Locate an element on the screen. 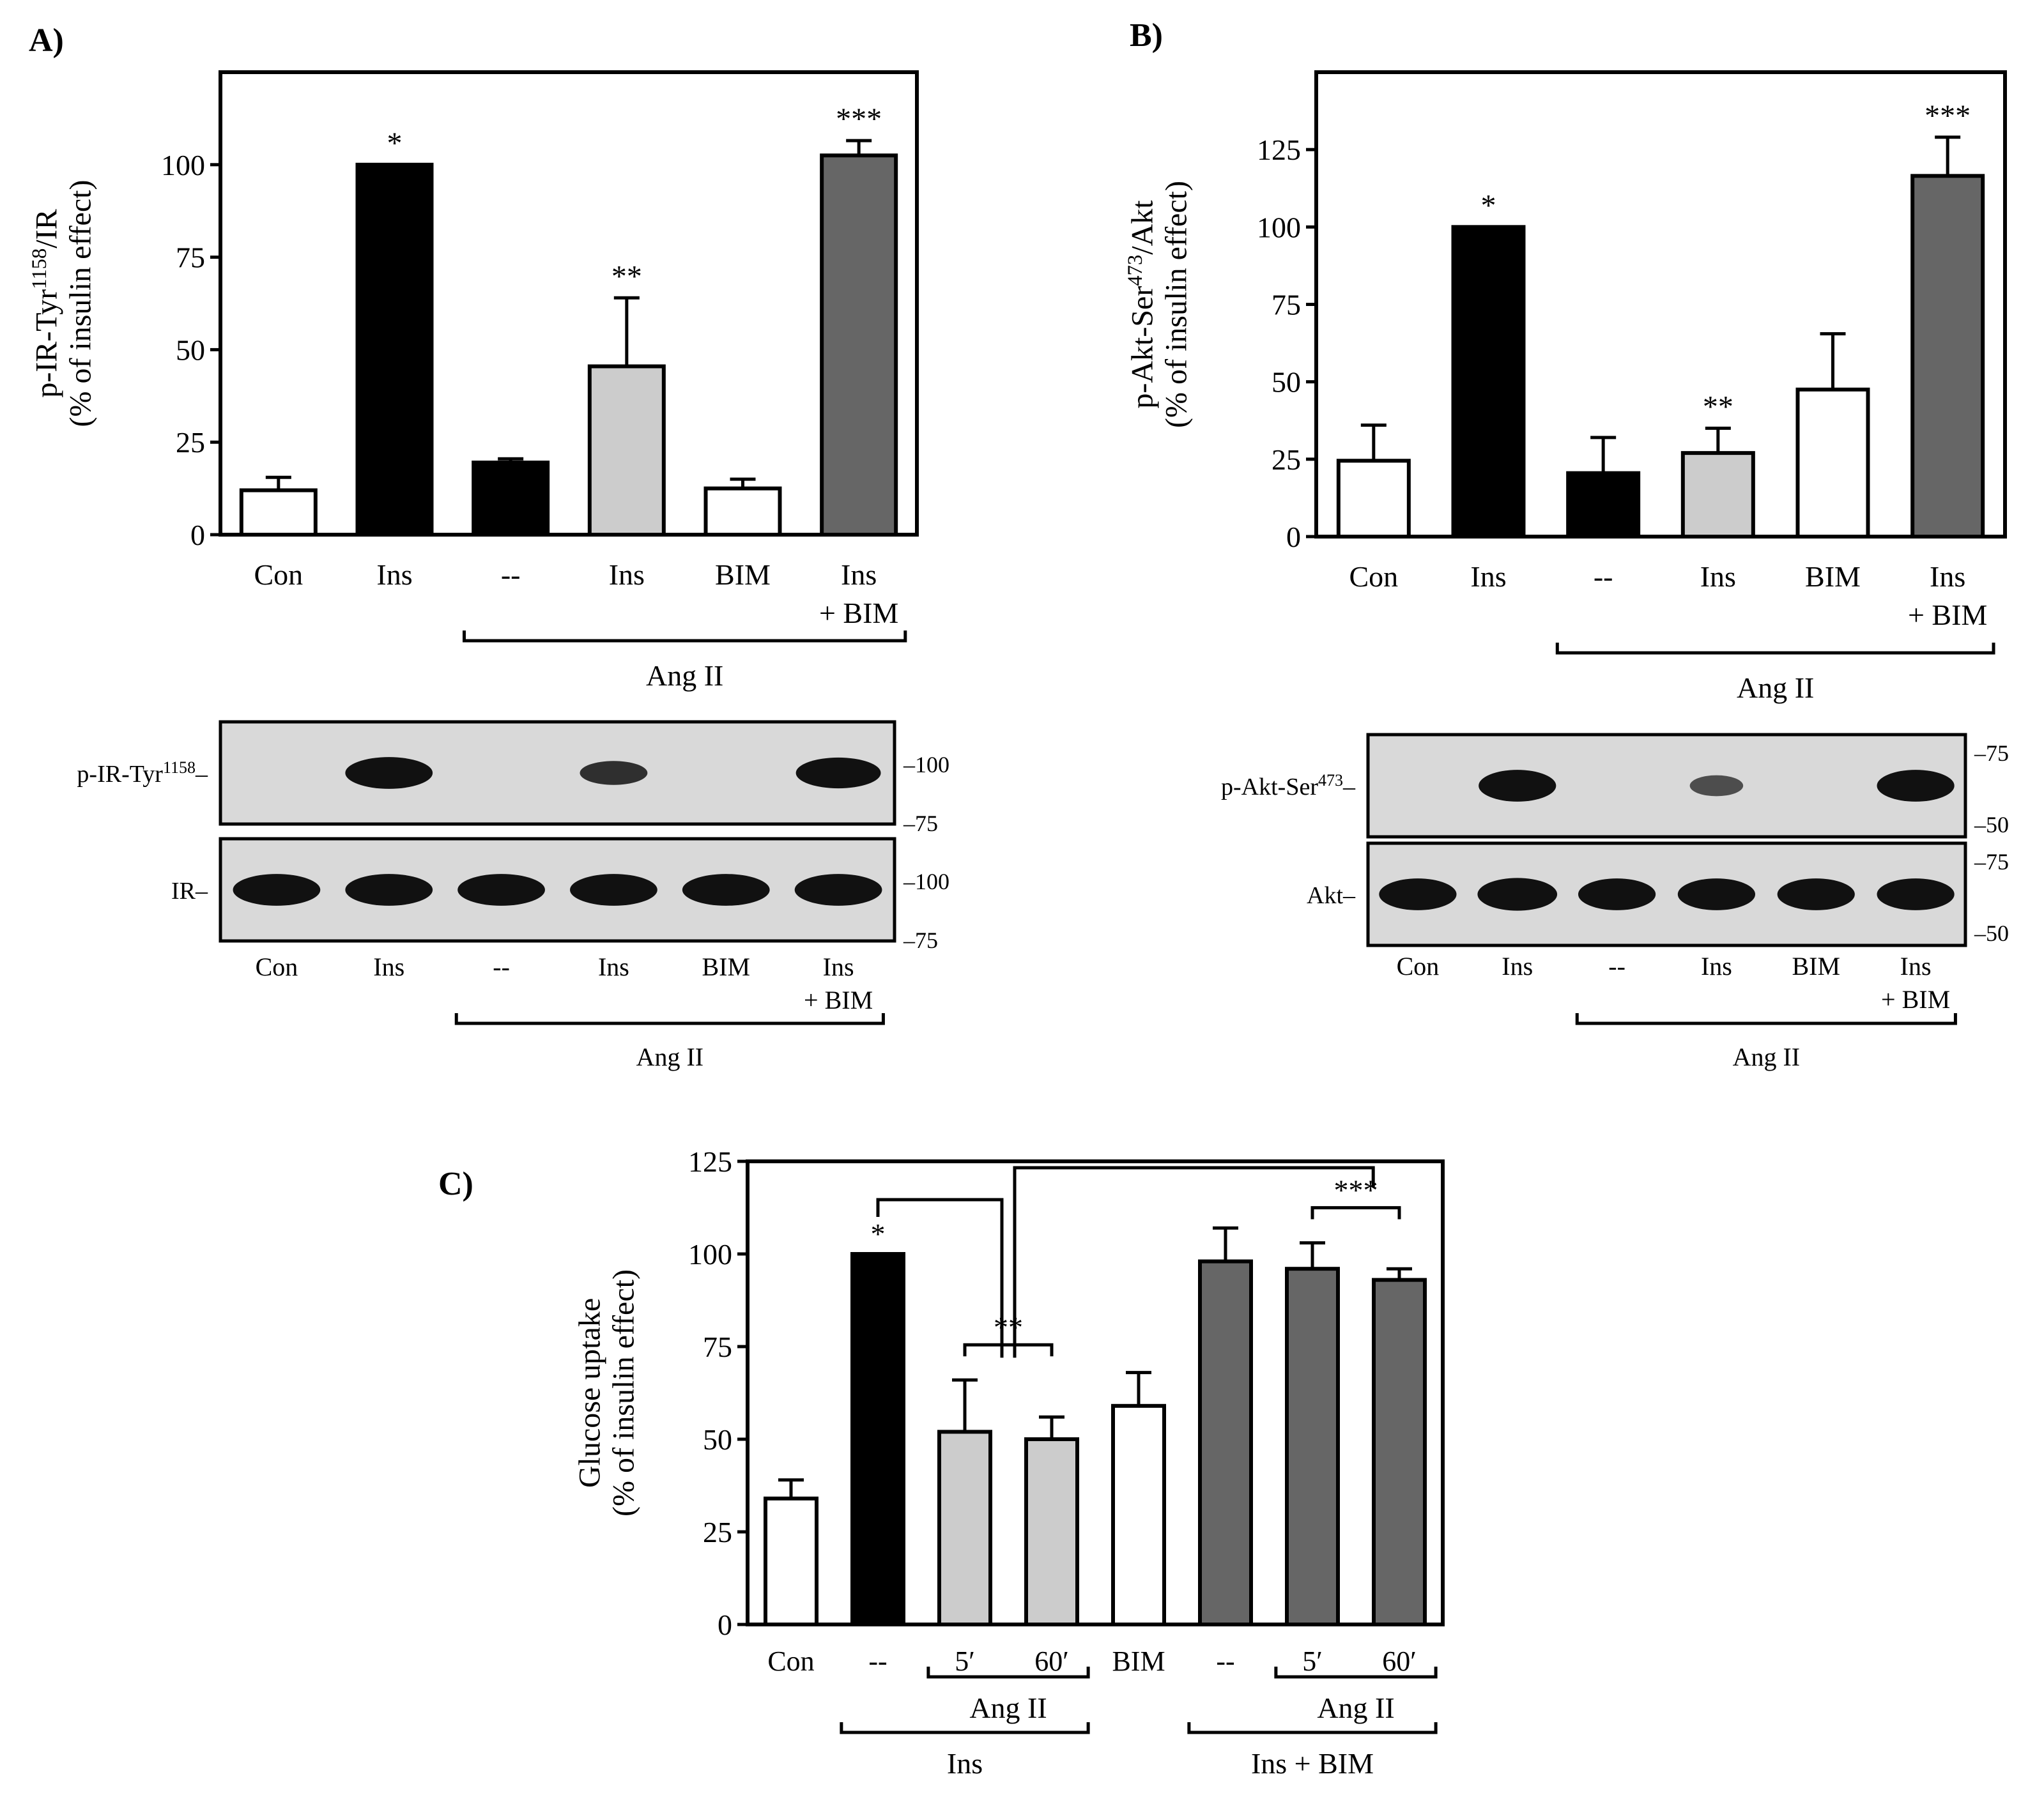 The height and width of the screenshot is (1811, 2044). chart-a-significance: *** is located at coordinates (859, 119).